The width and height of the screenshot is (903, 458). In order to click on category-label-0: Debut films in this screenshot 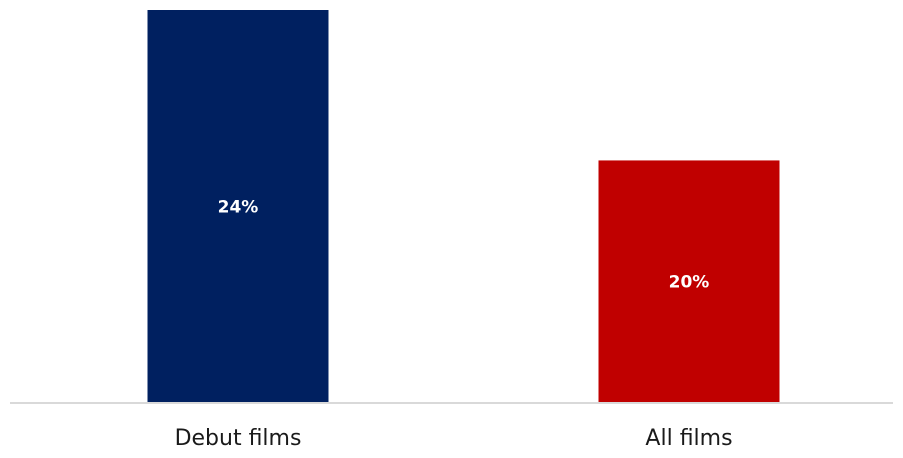, I will do `click(238, 438)`.